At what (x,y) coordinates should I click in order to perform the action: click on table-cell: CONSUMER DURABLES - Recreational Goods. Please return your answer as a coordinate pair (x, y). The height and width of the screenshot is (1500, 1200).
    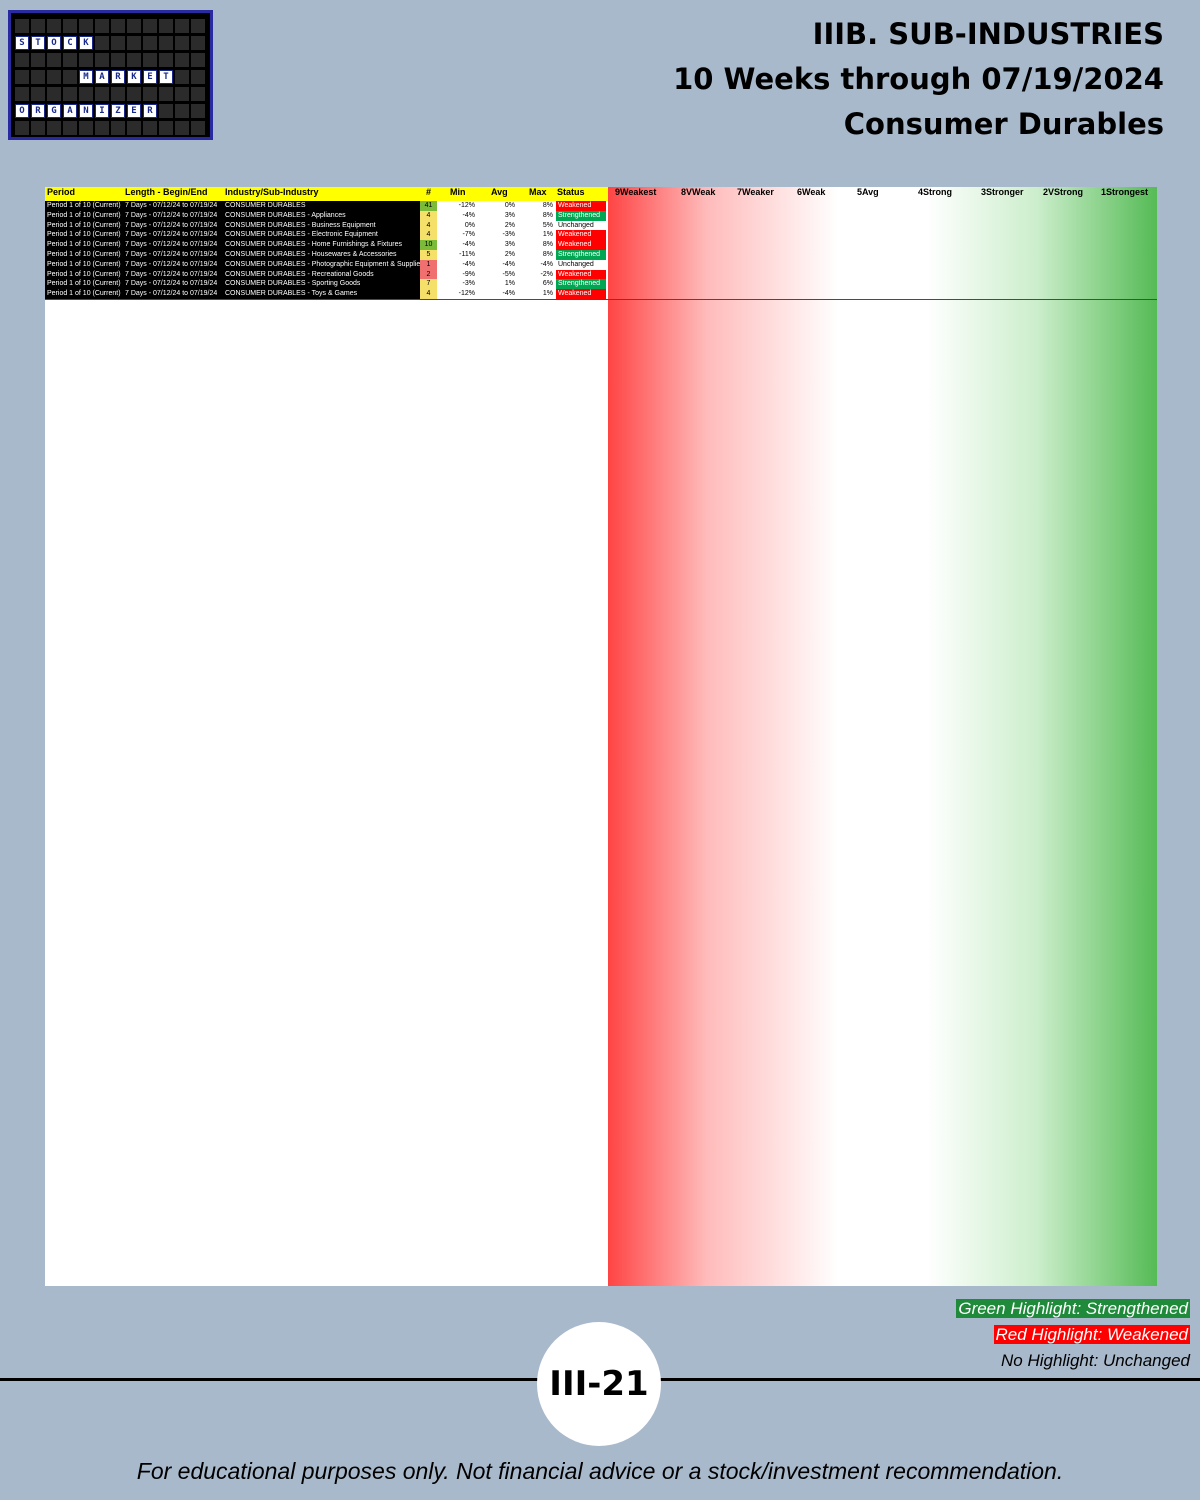
    Looking at the image, I should click on (299, 274).